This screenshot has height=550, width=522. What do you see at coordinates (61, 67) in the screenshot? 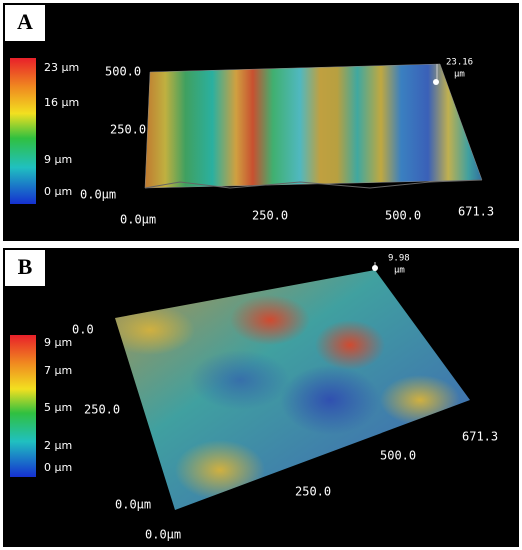
I see `colorbar-label: 23 μm` at bounding box center [61, 67].